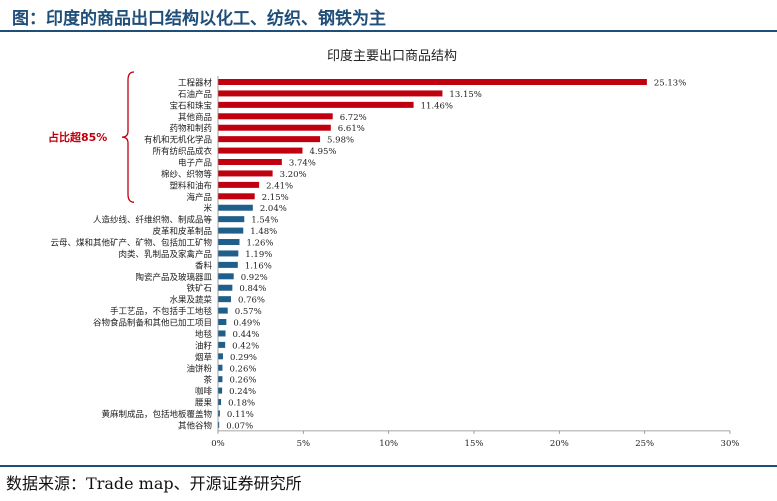 This screenshot has height=501, width=777. I want to click on category-label: 肉类、乳制品及家禽产品, so click(165, 254).